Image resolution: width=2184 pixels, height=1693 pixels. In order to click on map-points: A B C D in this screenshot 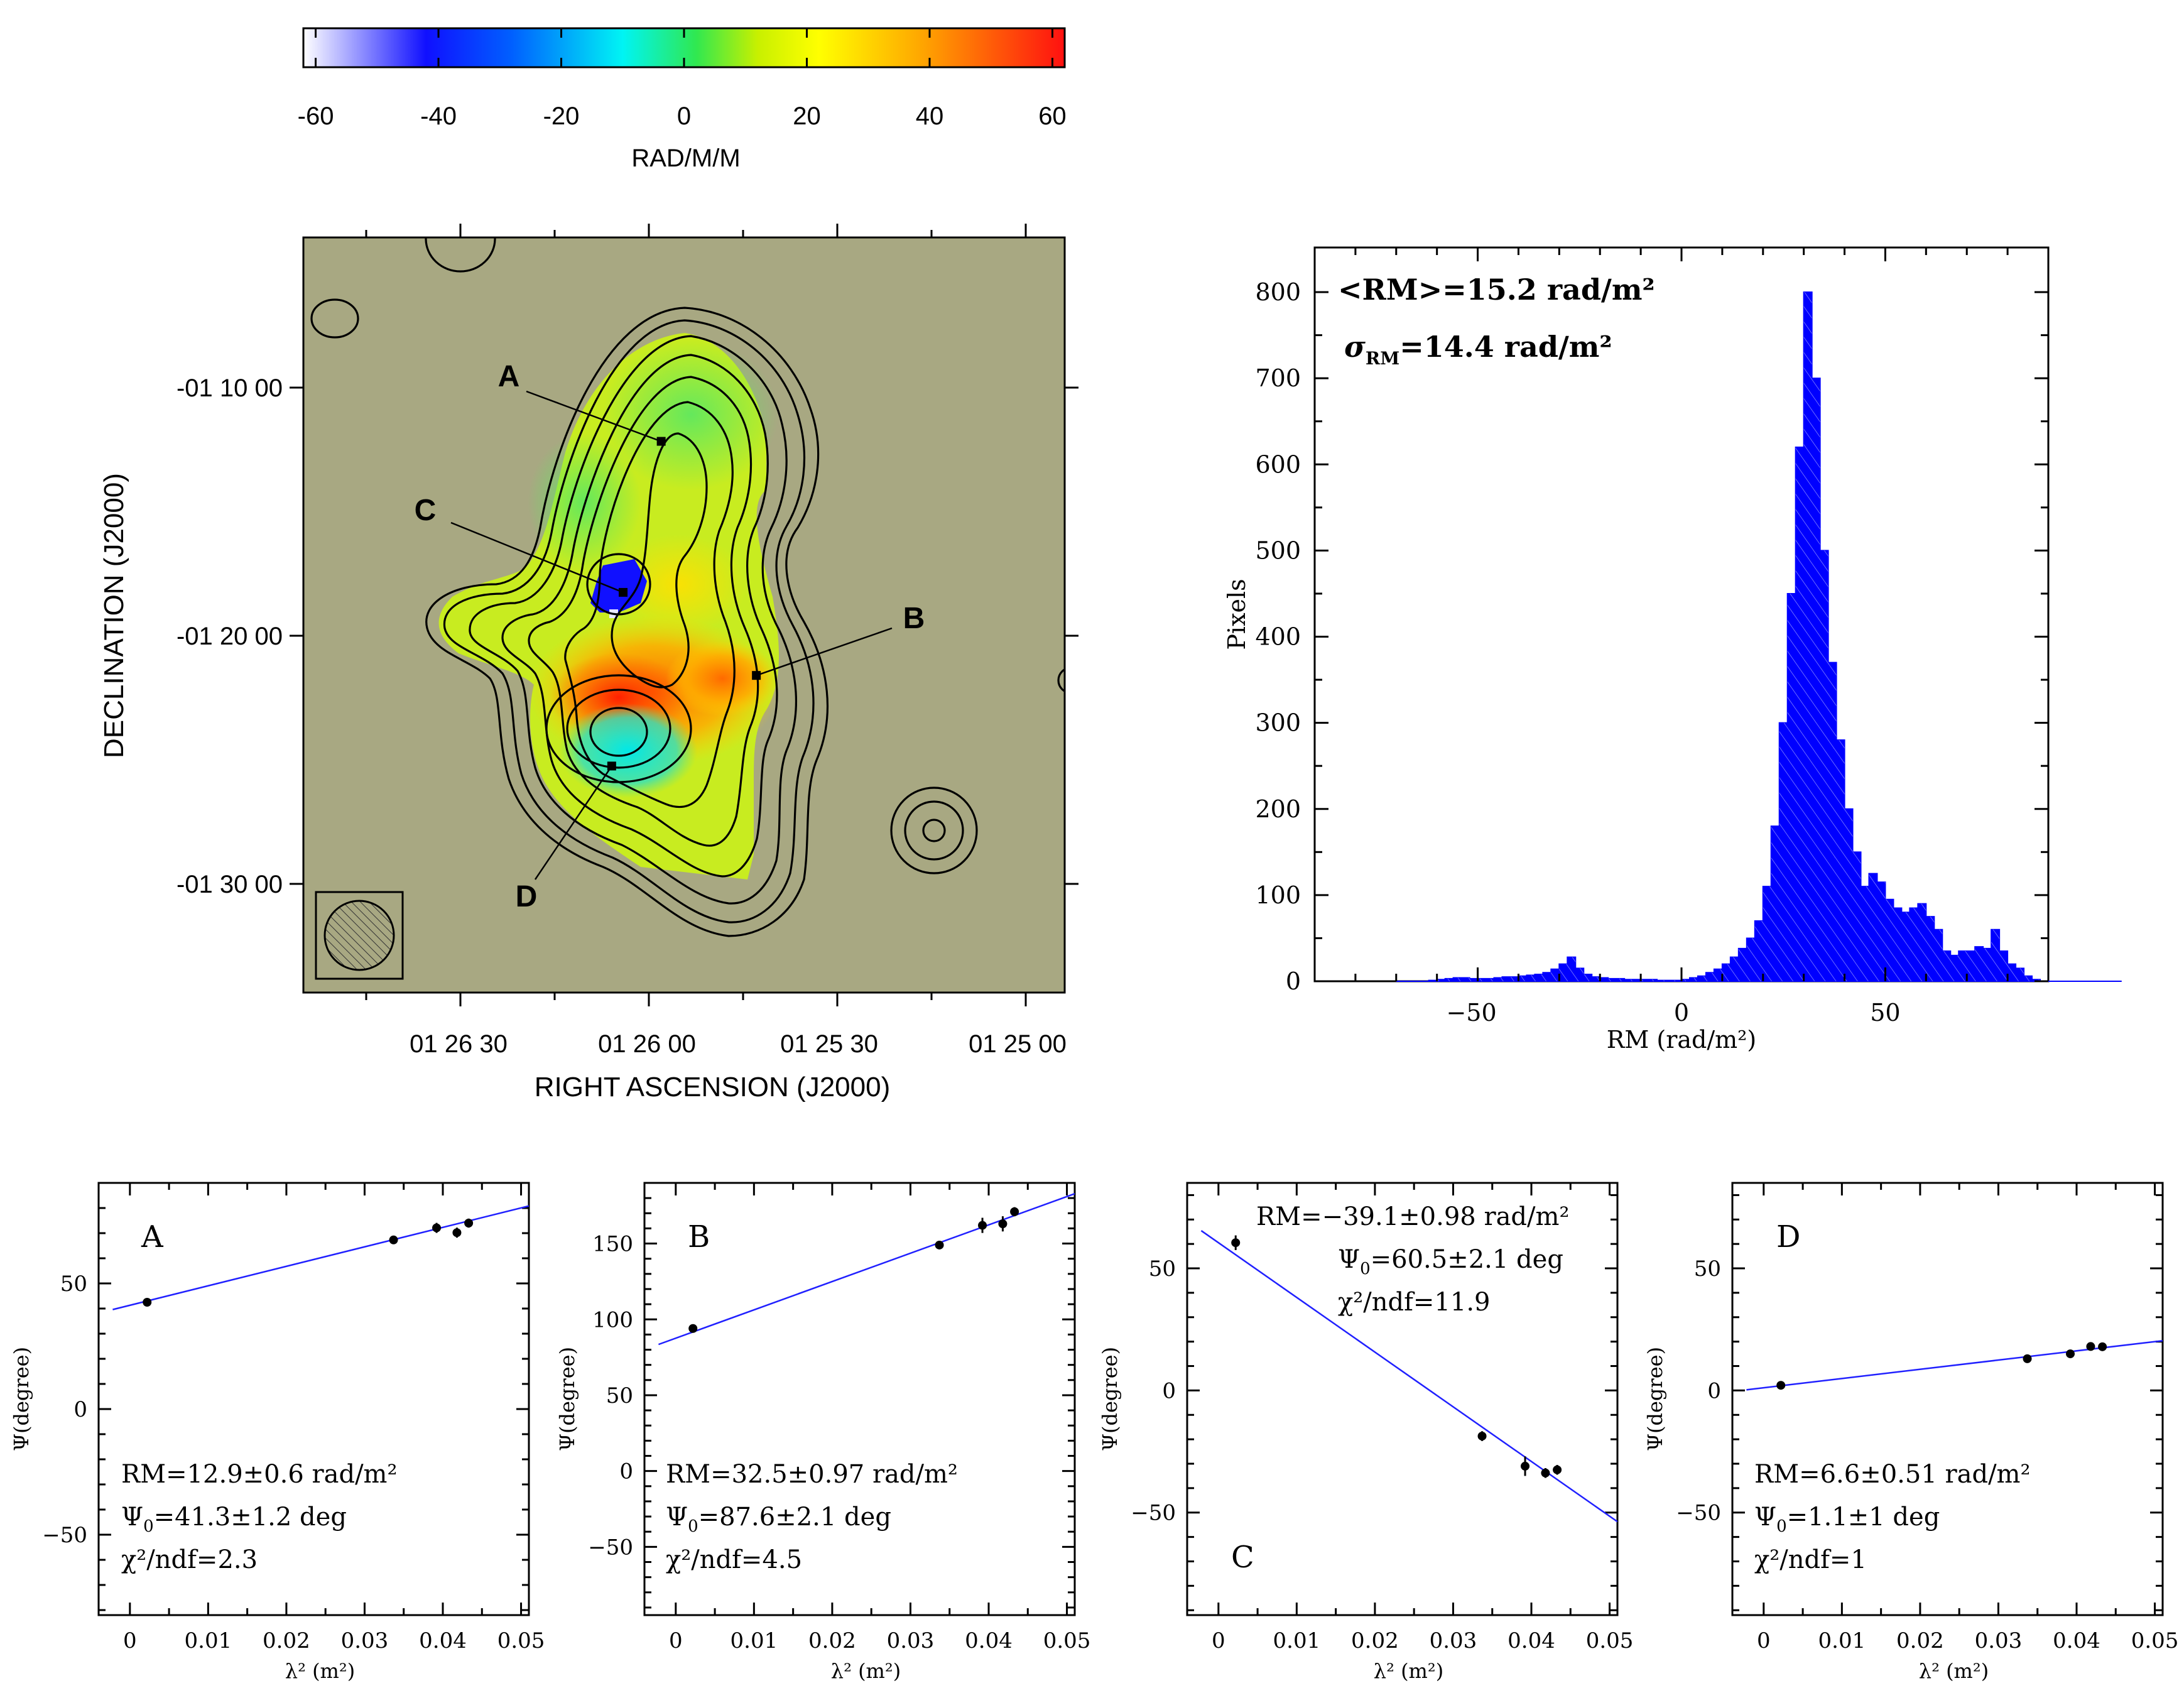, I will do `click(670, 636)`.